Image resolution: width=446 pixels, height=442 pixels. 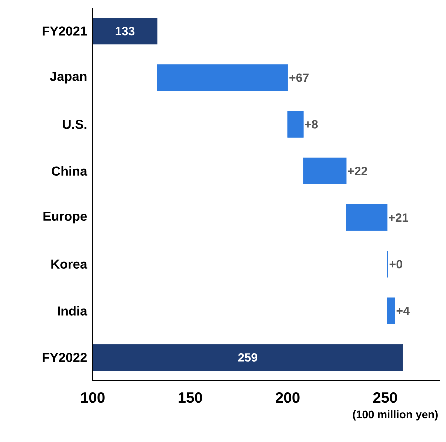 What do you see at coordinates (66, 218) in the screenshot?
I see `y-tick-label: Europe` at bounding box center [66, 218].